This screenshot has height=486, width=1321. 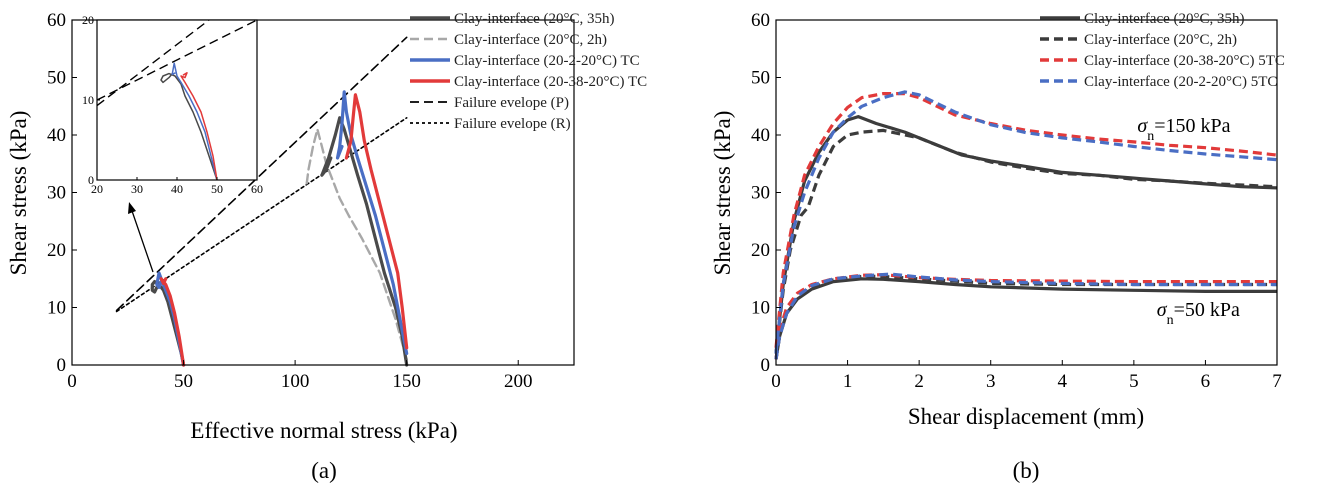 What do you see at coordinates (547, 61) in the screenshot?
I see `legend-label-clay-interface-20-2-20-c-tc: Clay-interface (20-2-20°C) TC` at bounding box center [547, 61].